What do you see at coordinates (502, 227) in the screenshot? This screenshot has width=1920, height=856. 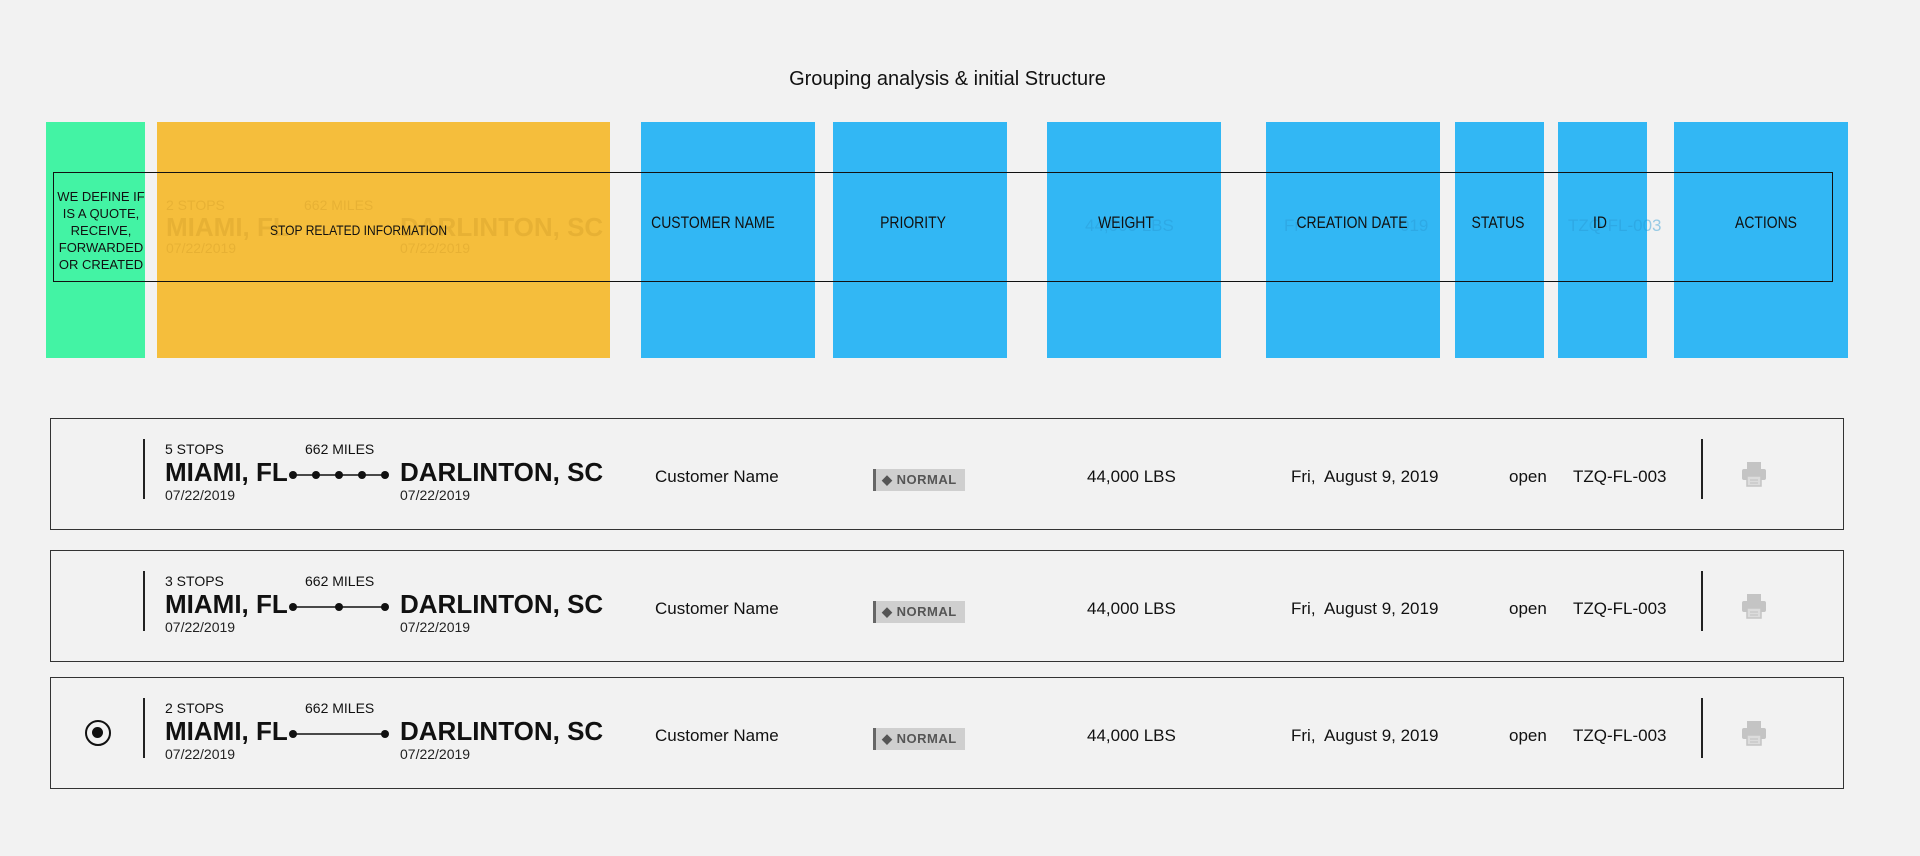 I see `ghost-destination: DARLINTON, SC` at bounding box center [502, 227].